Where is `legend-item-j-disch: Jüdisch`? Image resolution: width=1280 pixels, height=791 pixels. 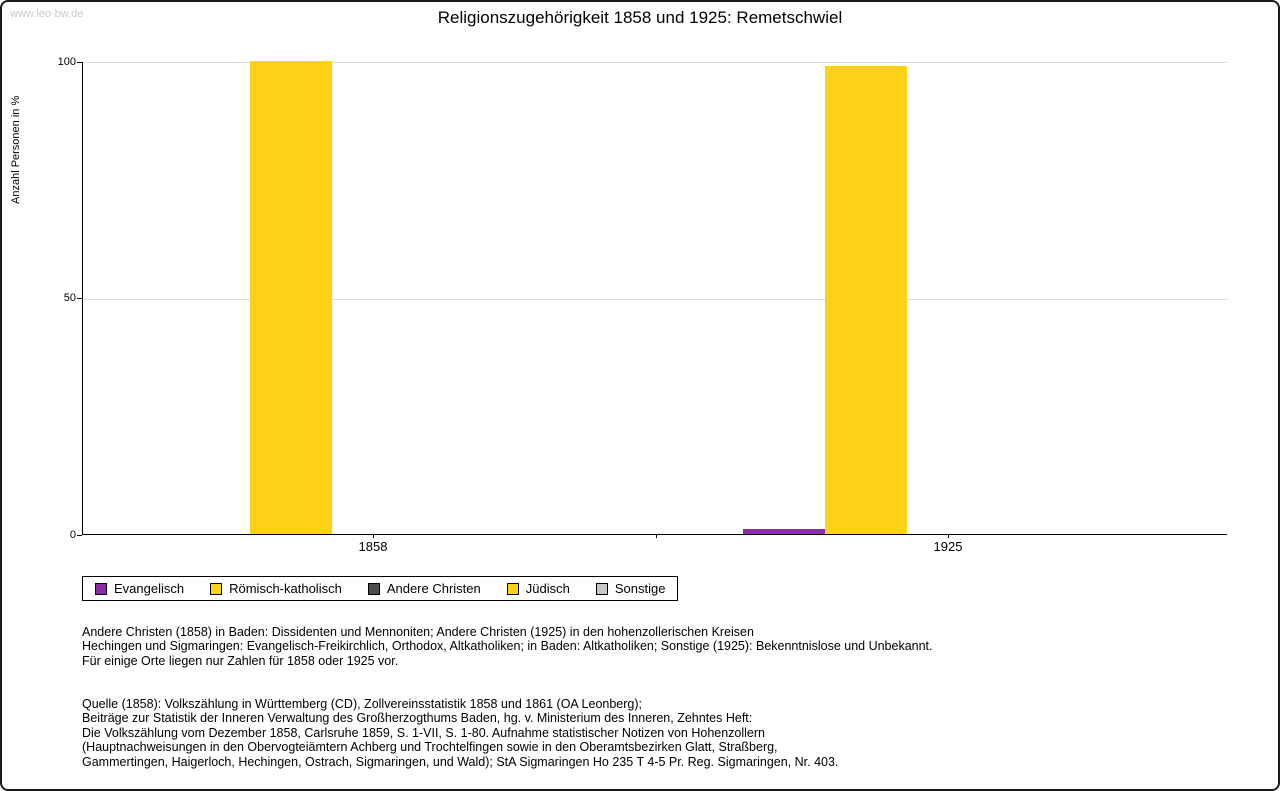 legend-item-j-disch: Jüdisch is located at coordinates (538, 588).